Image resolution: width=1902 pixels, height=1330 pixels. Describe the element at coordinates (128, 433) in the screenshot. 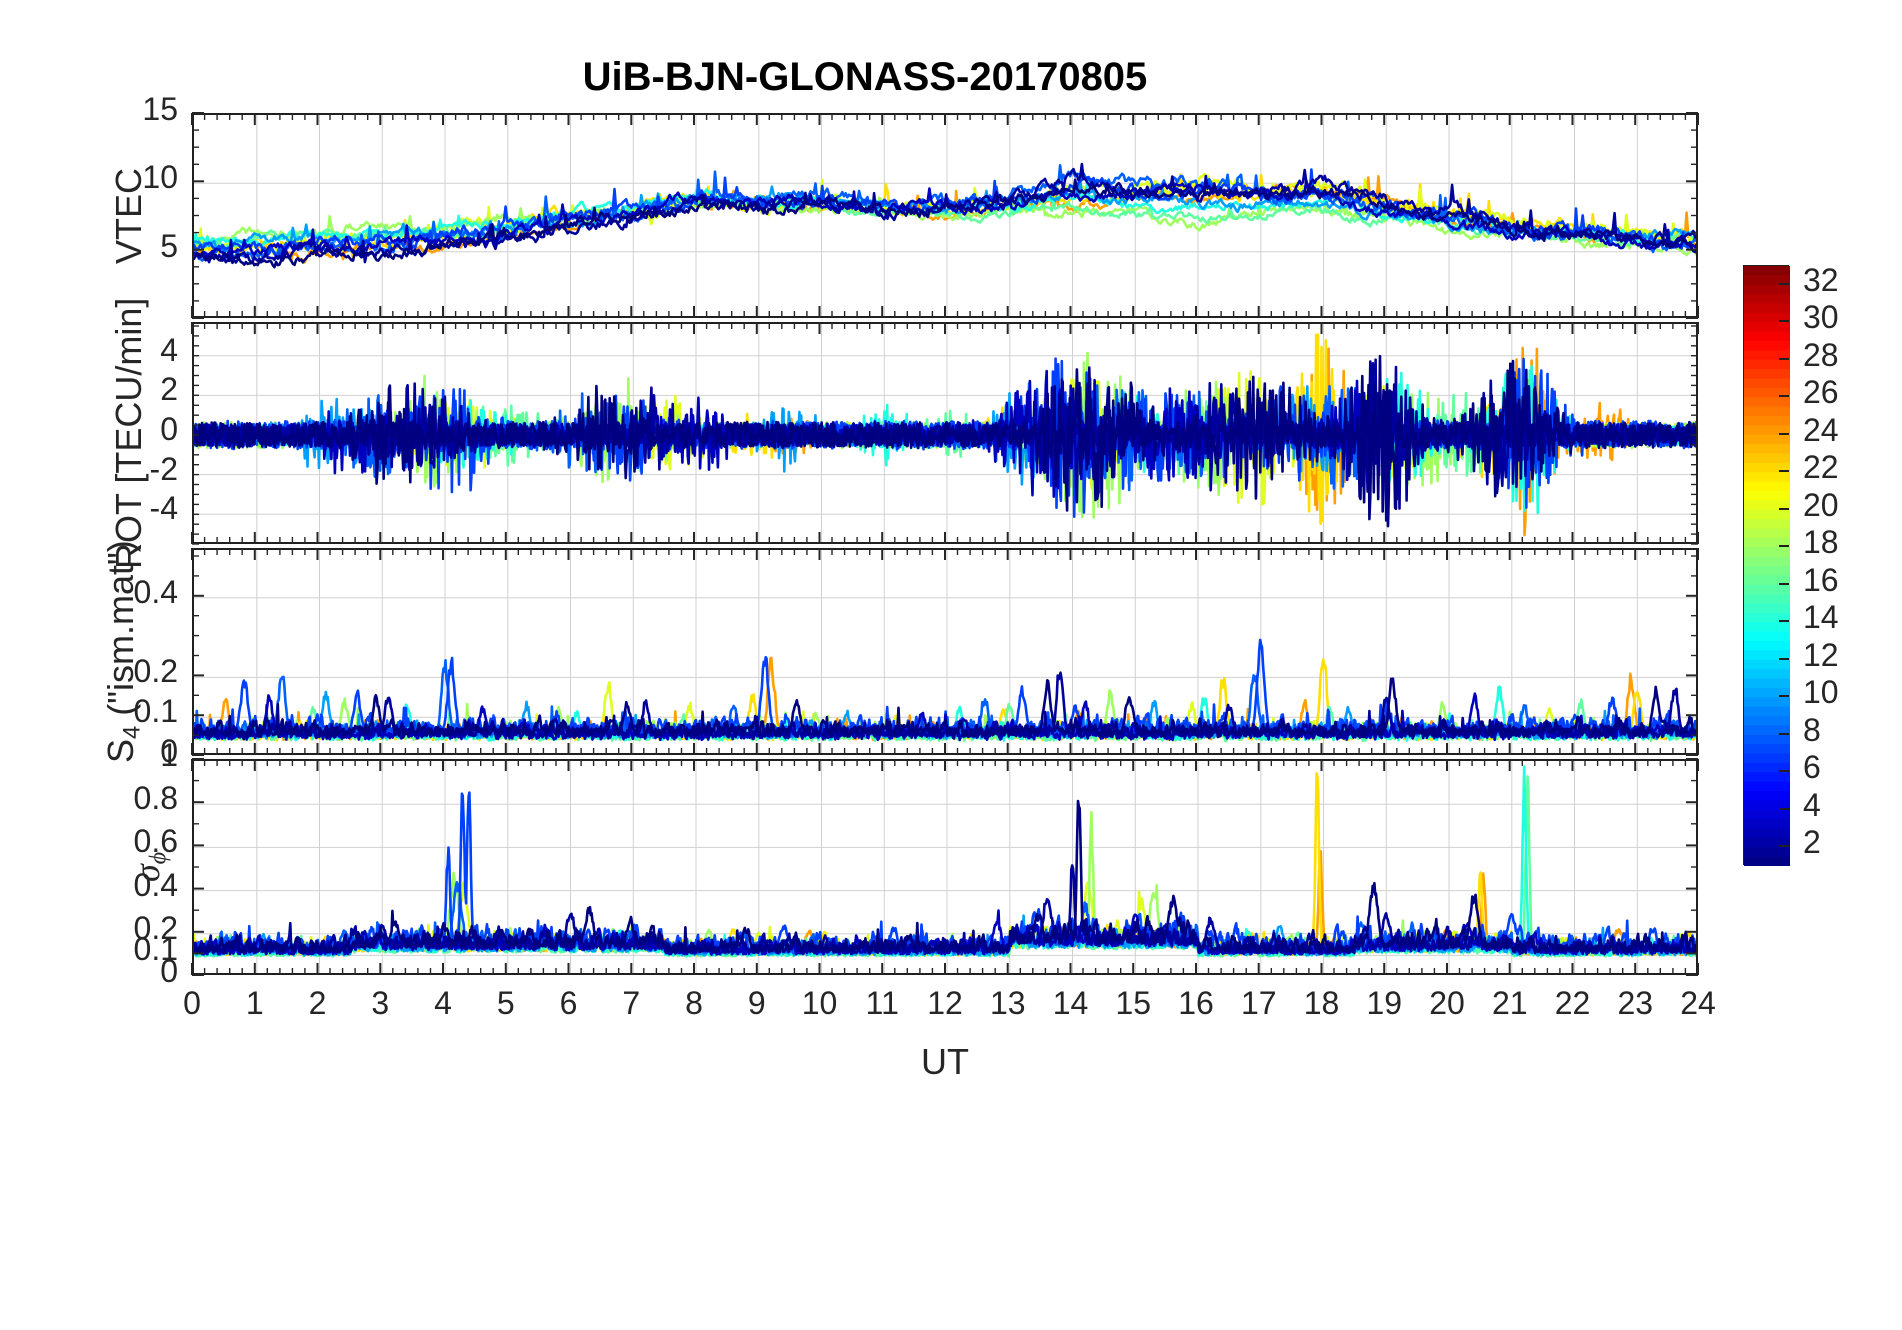

I see `ylabel-rot: ROT [TECU/min]` at that location.